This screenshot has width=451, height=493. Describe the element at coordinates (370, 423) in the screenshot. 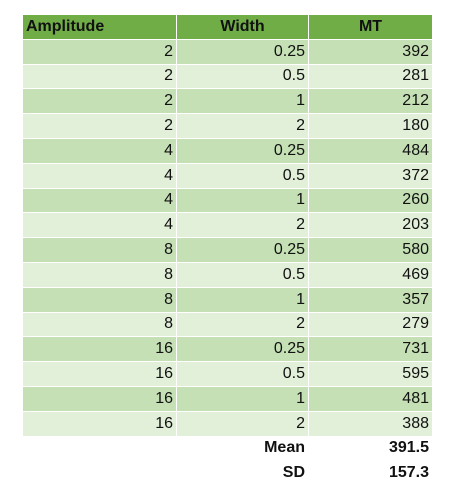

I see `cell-mt: 388` at that location.